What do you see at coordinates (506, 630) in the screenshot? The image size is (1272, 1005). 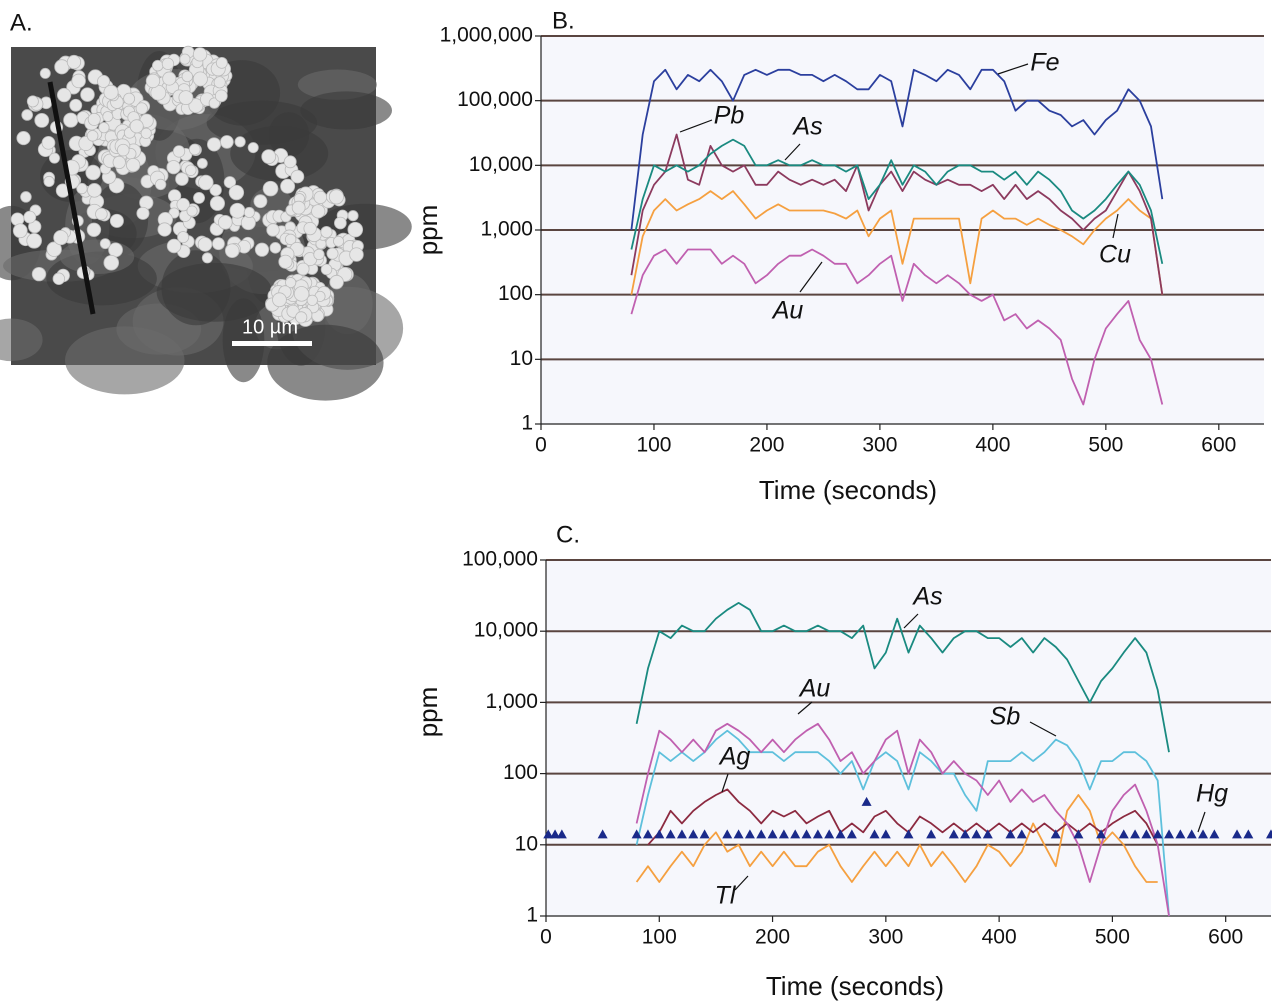 I see `y-tick-label: 10,000` at bounding box center [506, 630].